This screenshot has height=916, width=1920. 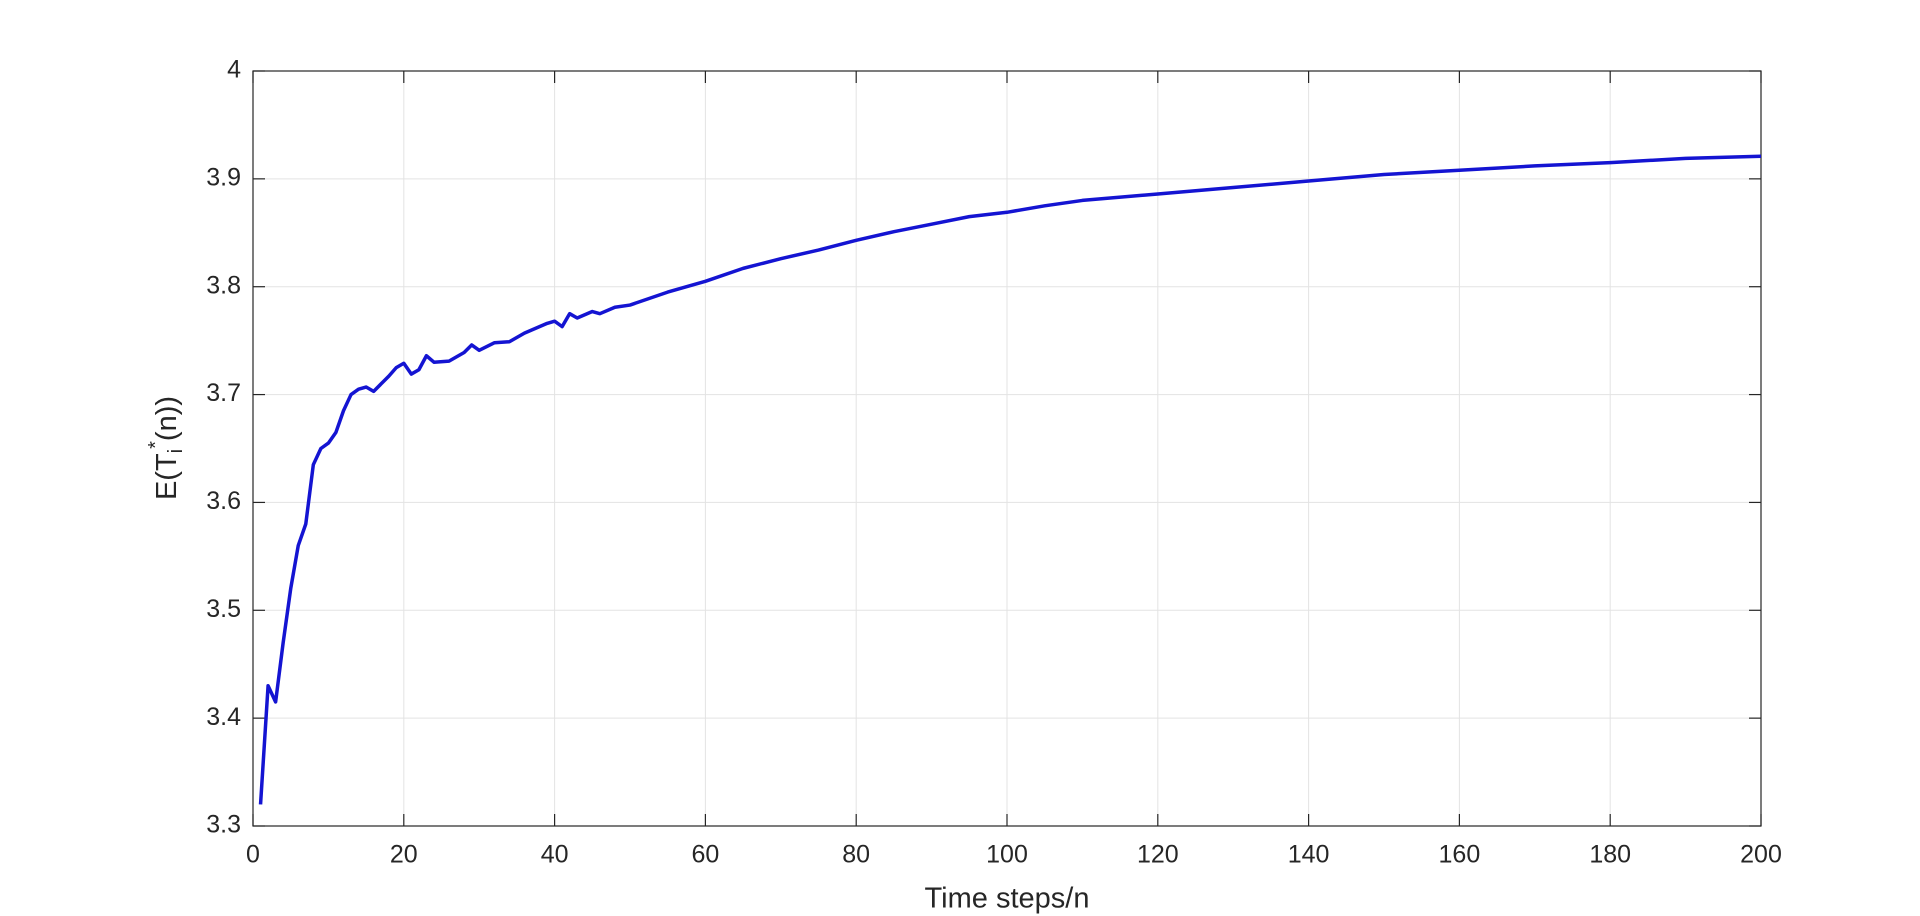 I want to click on y-label-subscript: i, so click(x=176, y=451).